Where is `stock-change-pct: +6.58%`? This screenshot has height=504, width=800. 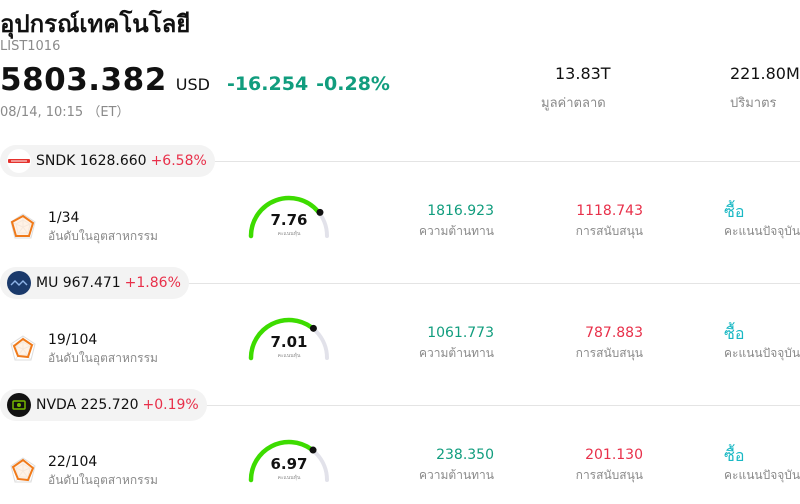 stock-change-pct: +6.58% is located at coordinates (178, 161).